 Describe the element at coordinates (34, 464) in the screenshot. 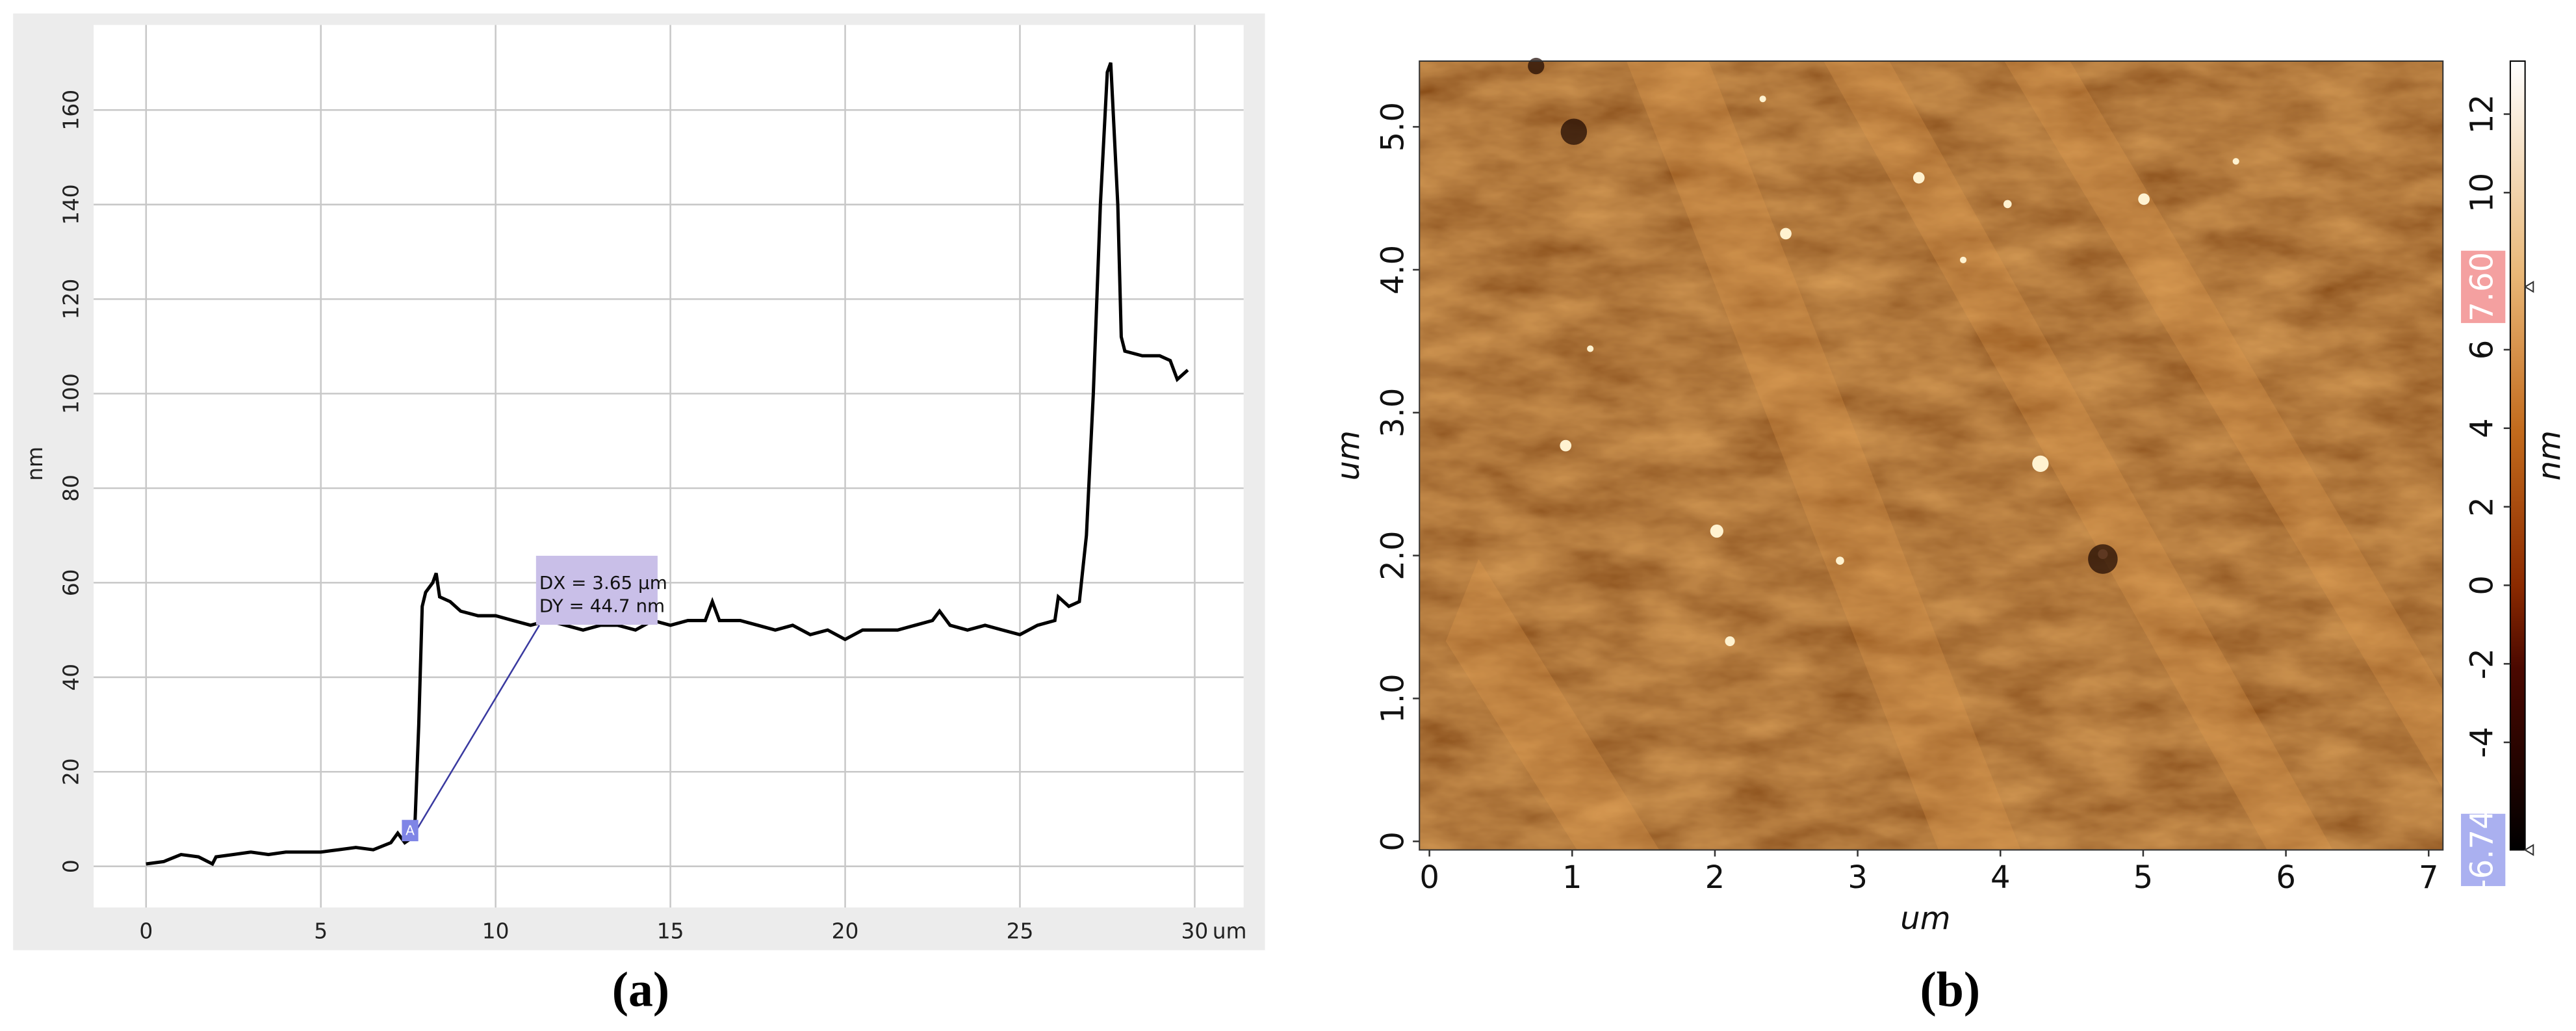

I see `y-axis-label: nm` at that location.